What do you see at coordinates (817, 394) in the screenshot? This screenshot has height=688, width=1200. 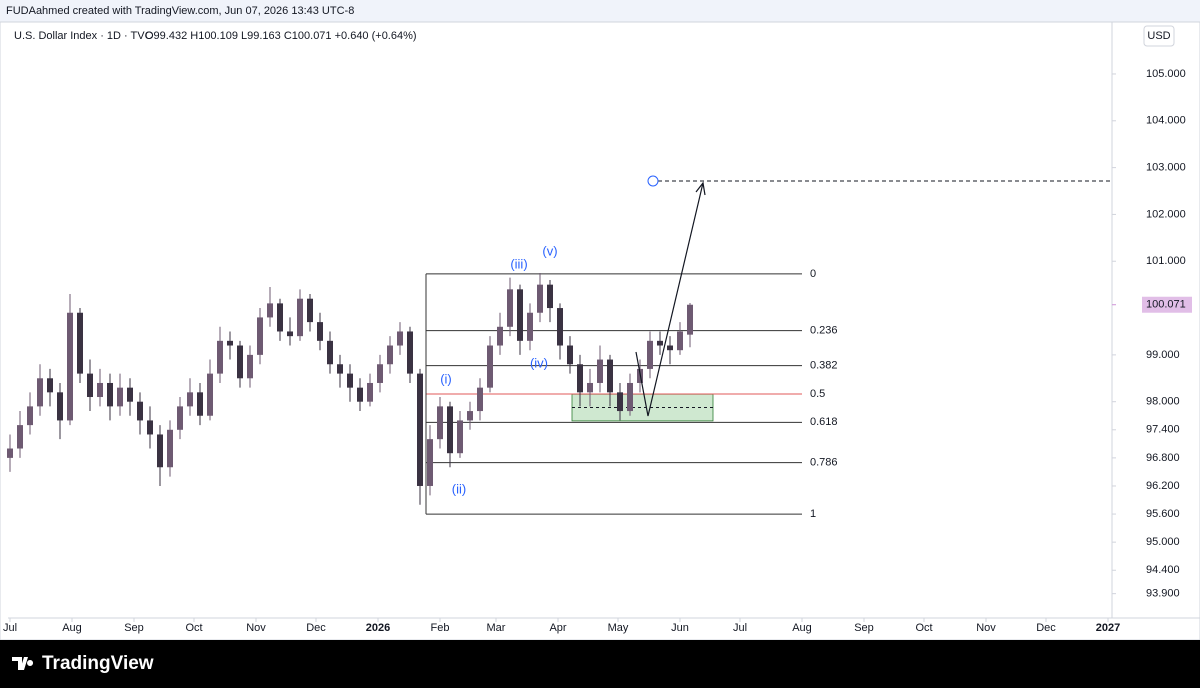 I see `fib-label: 0.5` at bounding box center [817, 394].